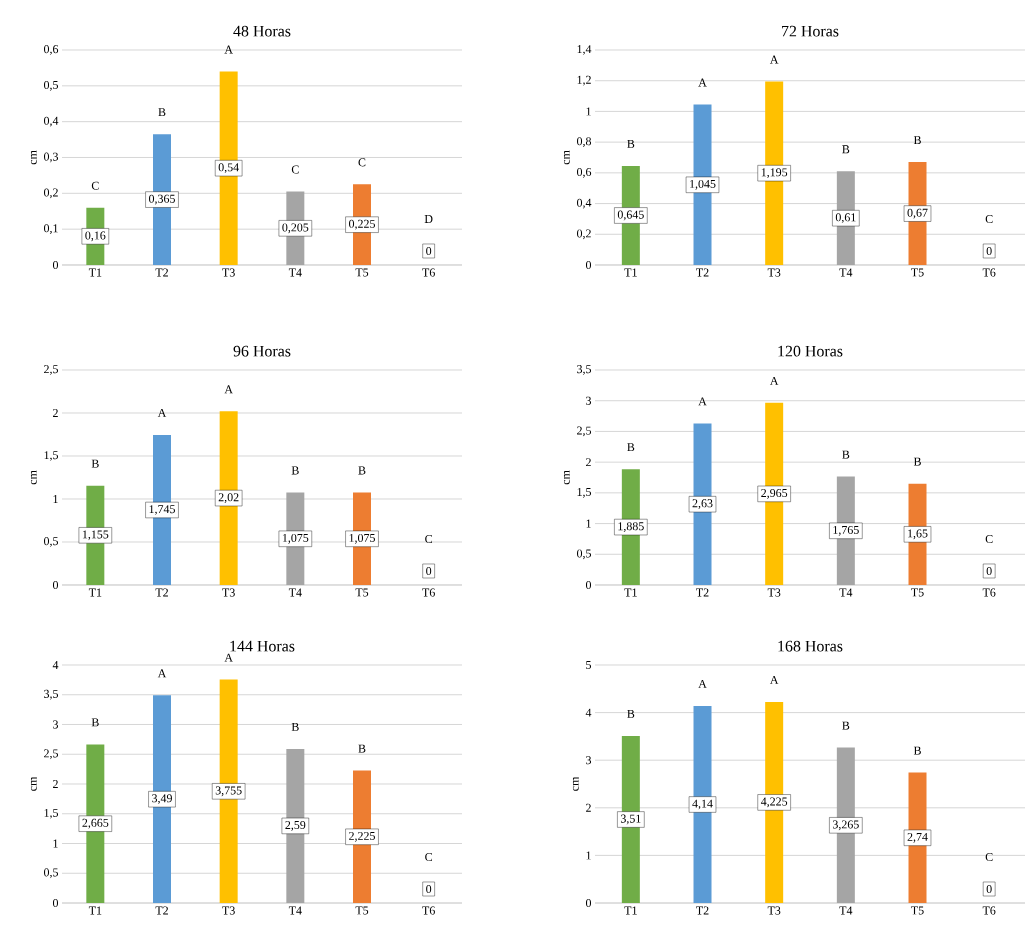 This screenshot has width=1031, height=932. I want to click on y-tick-label: 1,4, so click(584, 50).